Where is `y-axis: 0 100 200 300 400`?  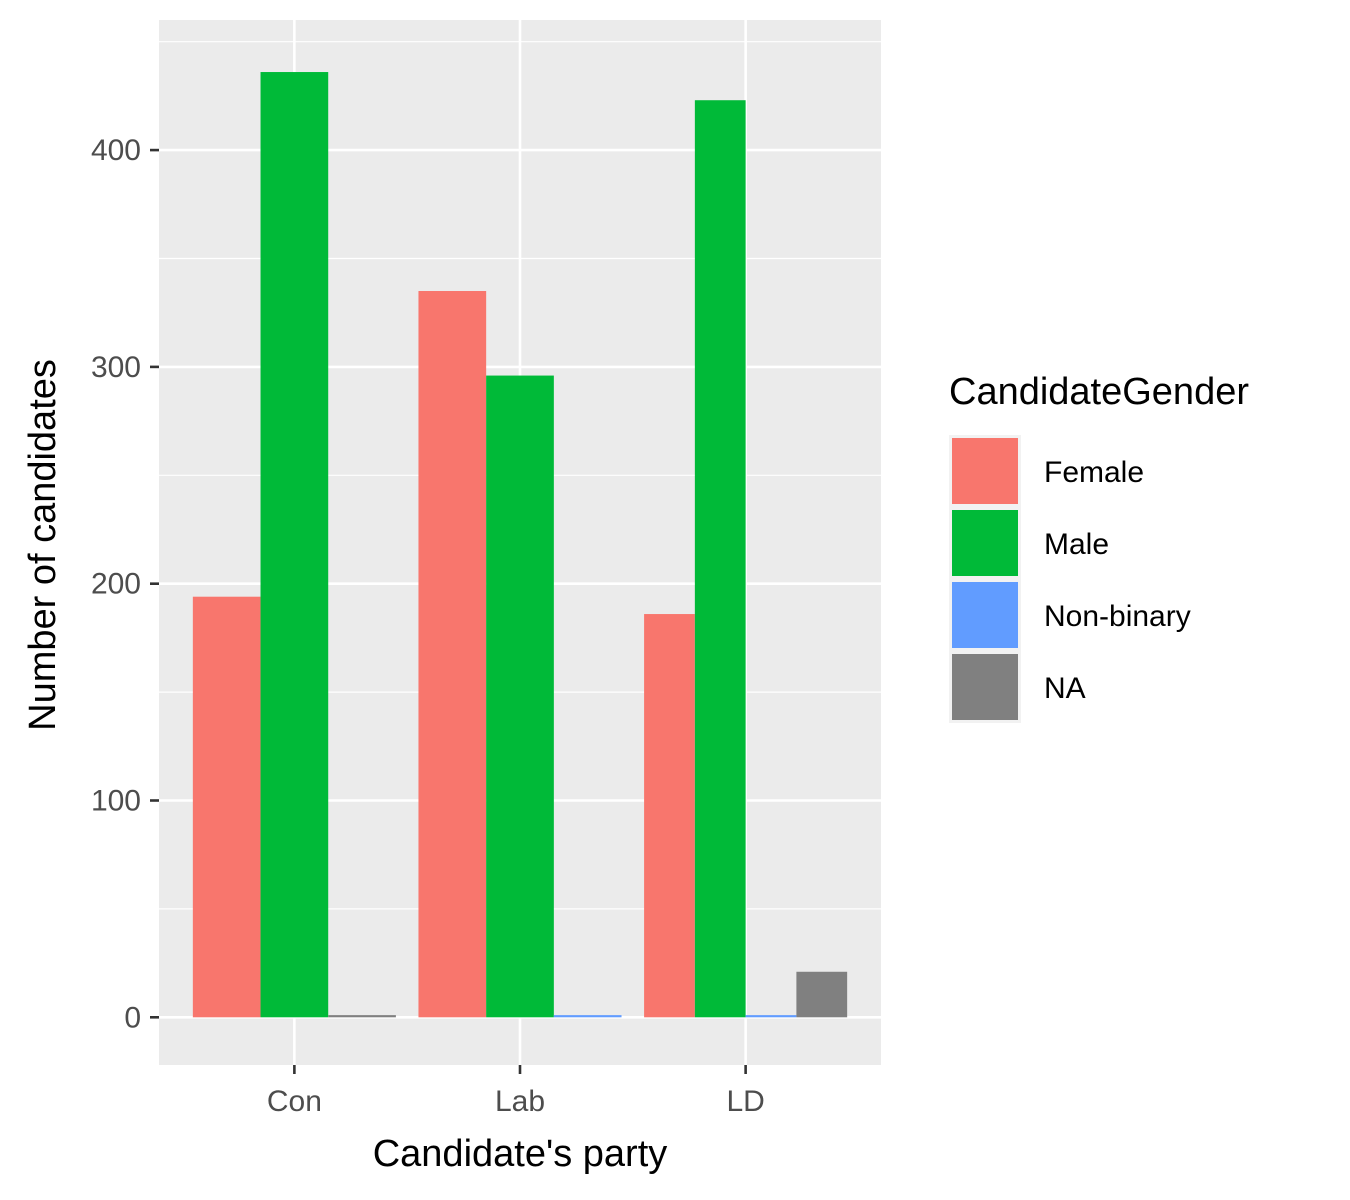 y-axis: 0 100 200 300 400 is located at coordinates (125, 584).